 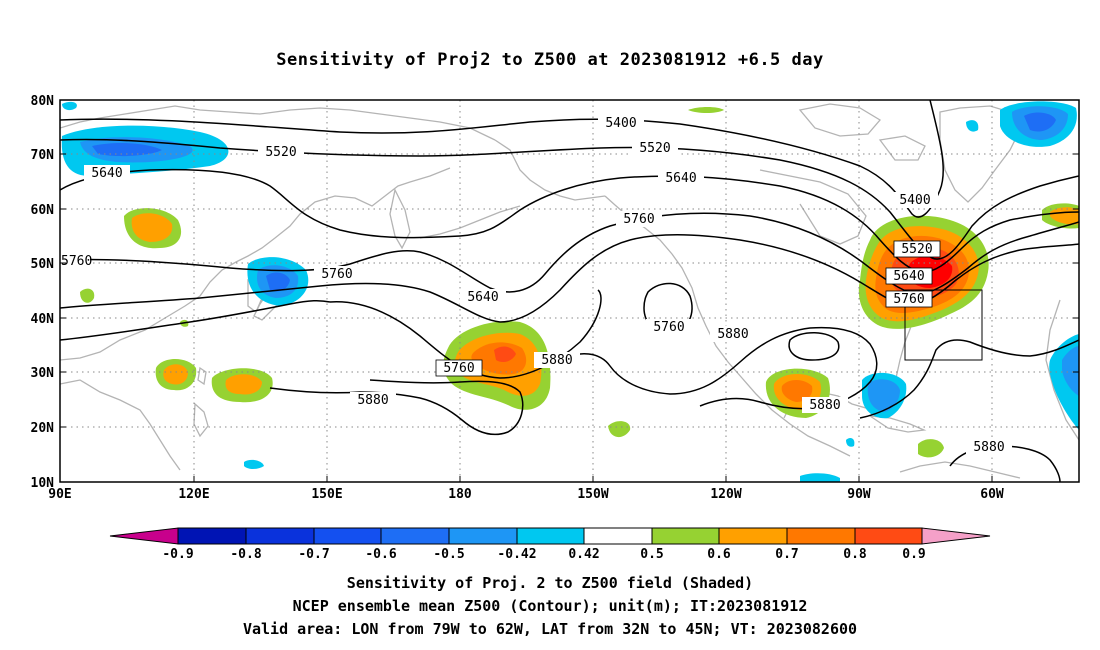 I want to click on lat-label: 50N, so click(x=43, y=264).